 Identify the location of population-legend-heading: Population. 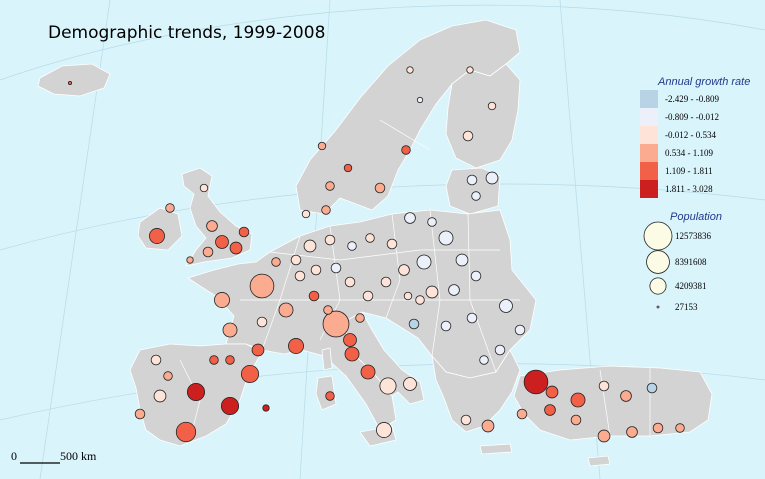
(696, 217).